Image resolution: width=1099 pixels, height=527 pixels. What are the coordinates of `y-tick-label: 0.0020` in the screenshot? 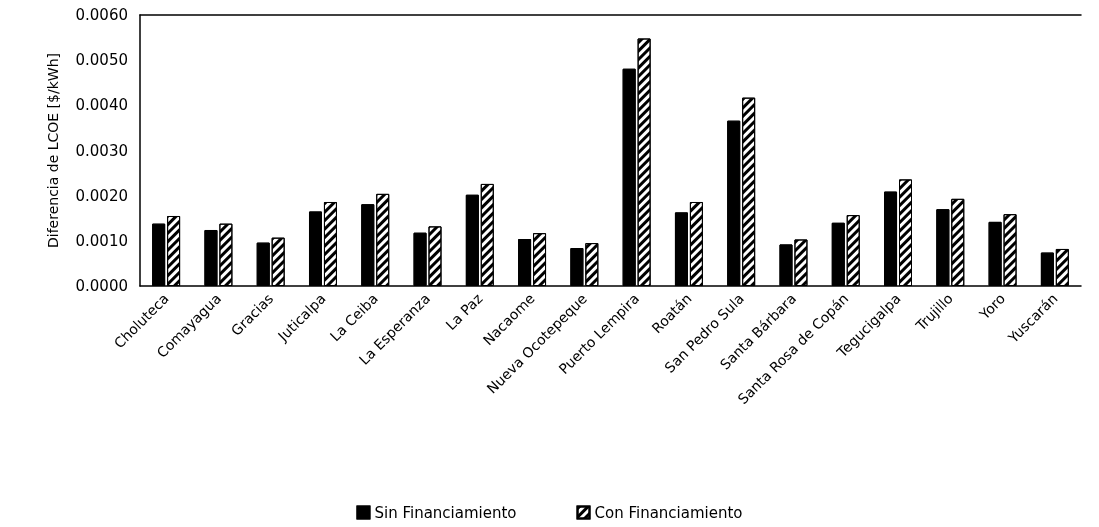 It's located at (101, 195).